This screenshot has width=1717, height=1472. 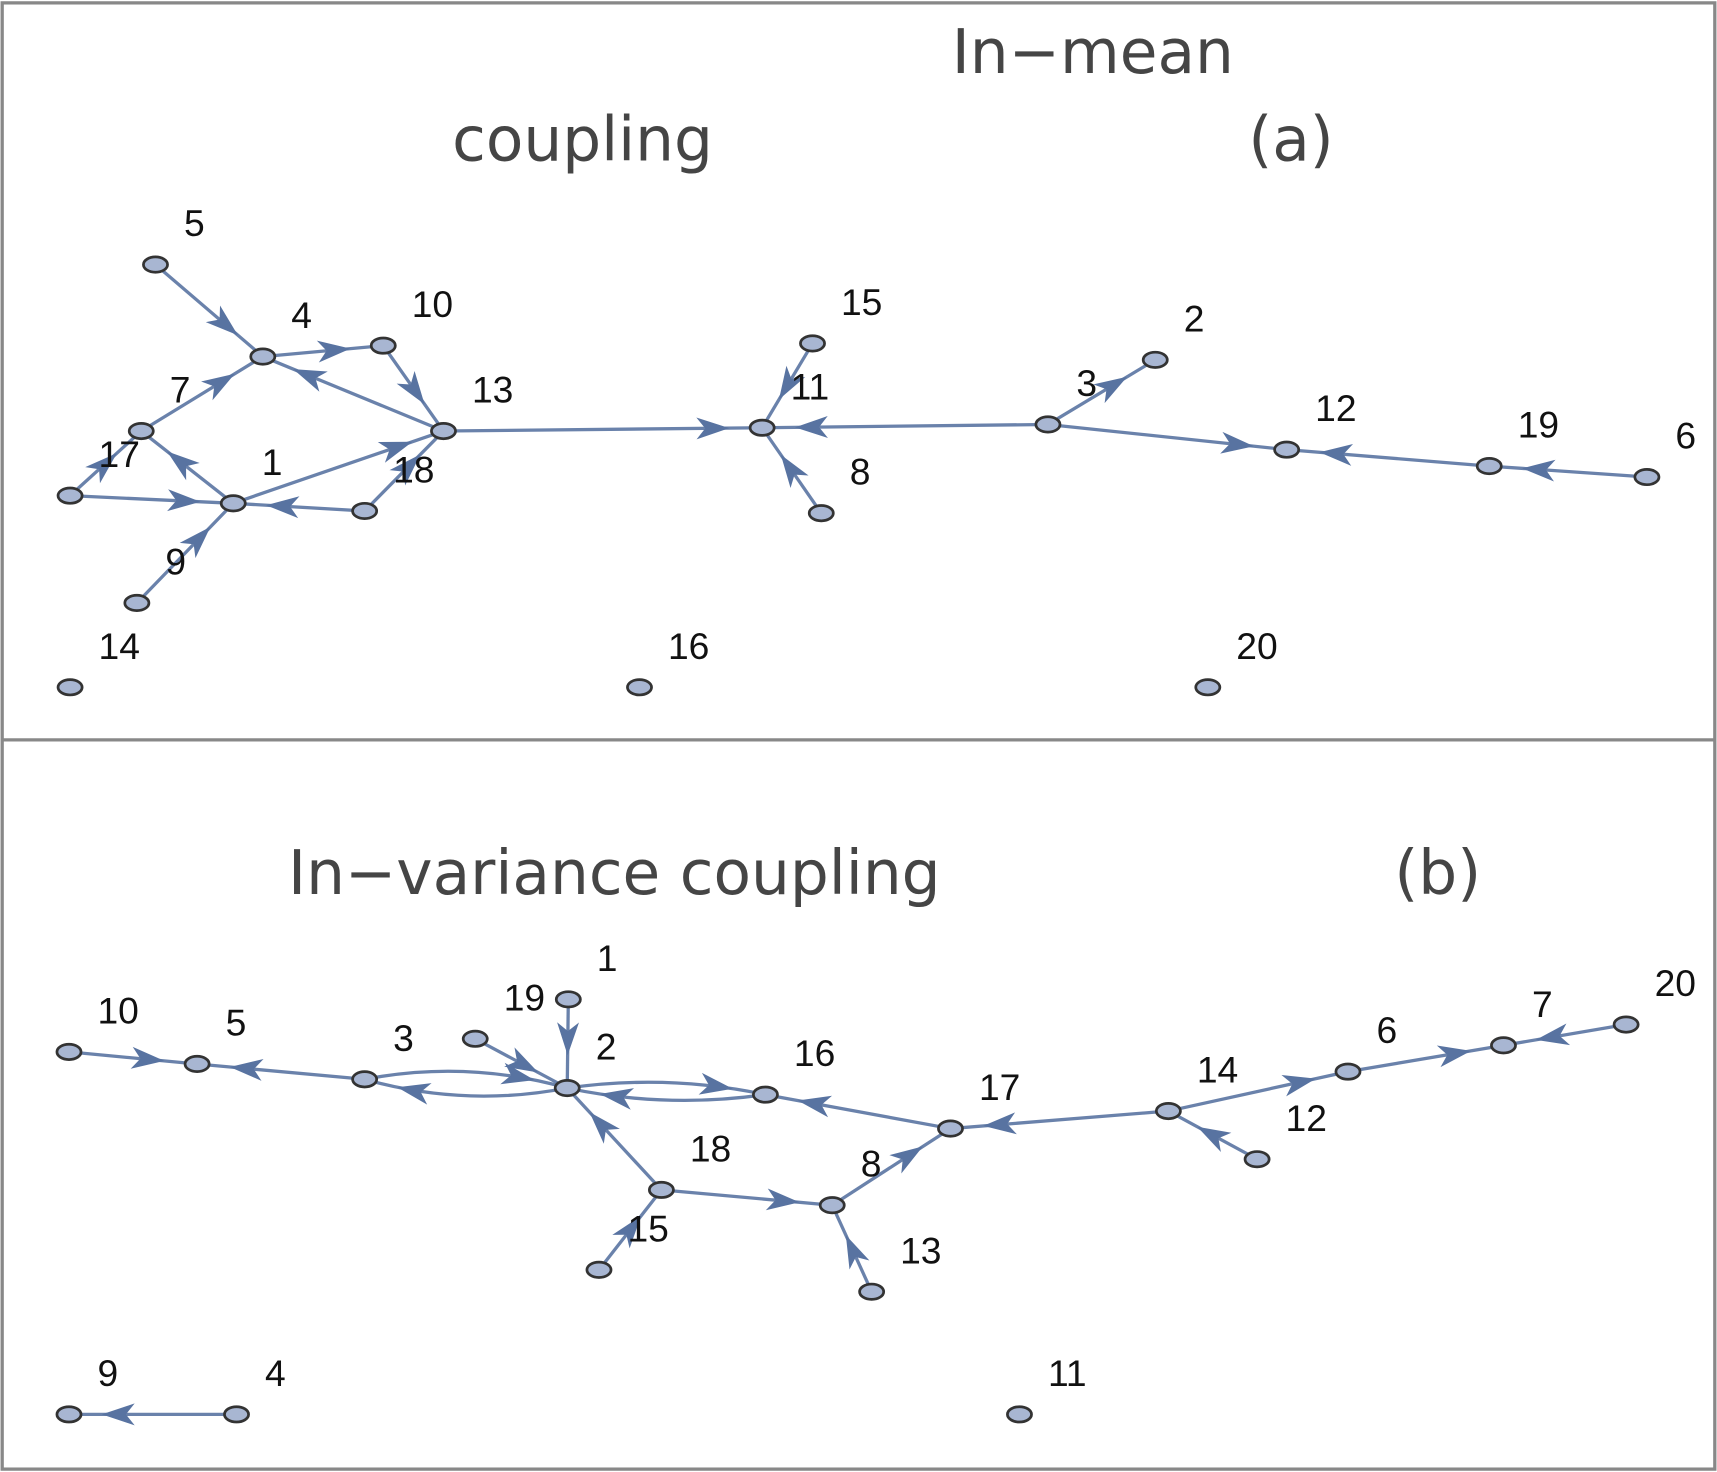 What do you see at coordinates (810, 386) in the screenshot?
I see `node-label: 11` at bounding box center [810, 386].